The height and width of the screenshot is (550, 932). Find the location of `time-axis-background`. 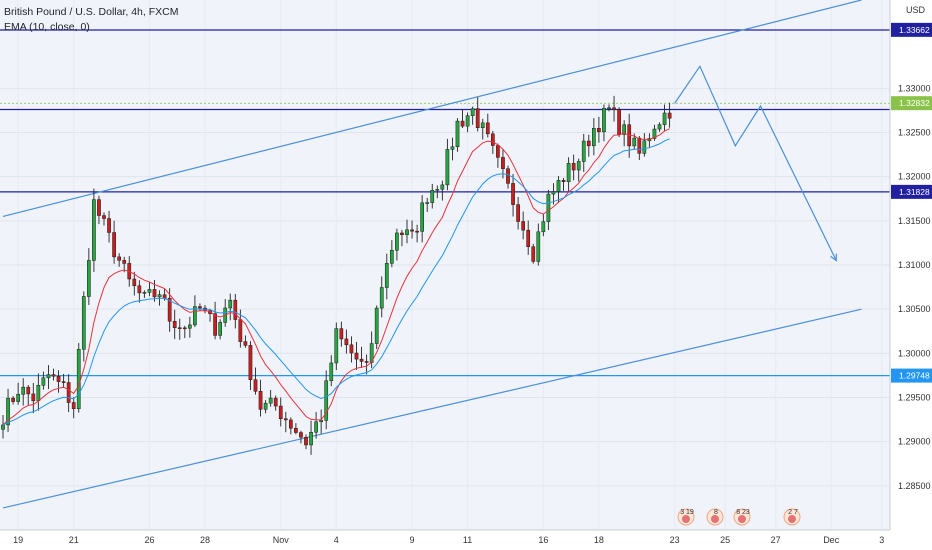

time-axis-background is located at coordinates (445, 540).